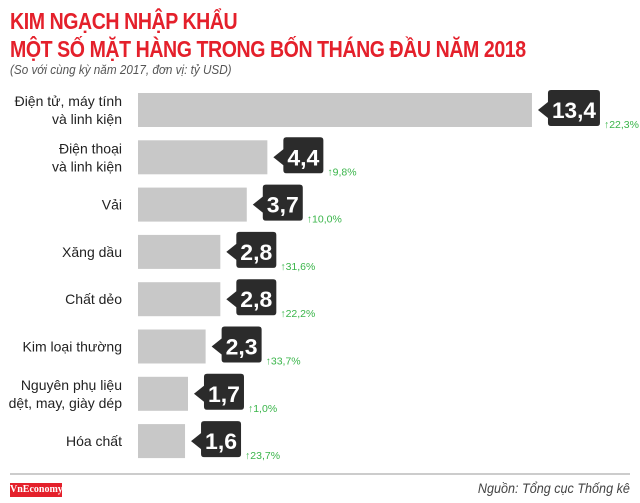 The height and width of the screenshot is (503, 640). I want to click on growth-label: ↑22,3%, so click(621, 125).